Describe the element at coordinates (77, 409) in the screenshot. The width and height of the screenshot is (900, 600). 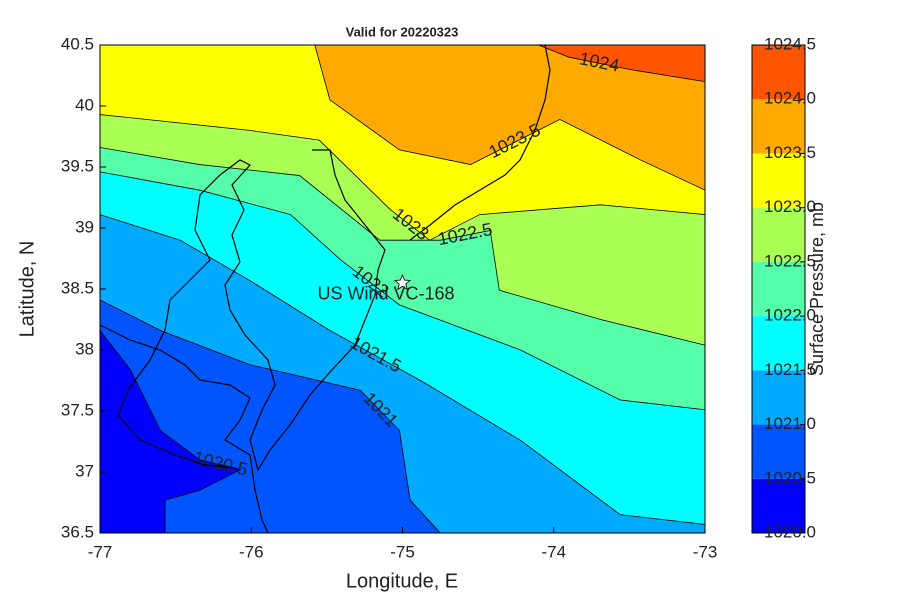
I see `y-tick-label: 37.5` at that location.